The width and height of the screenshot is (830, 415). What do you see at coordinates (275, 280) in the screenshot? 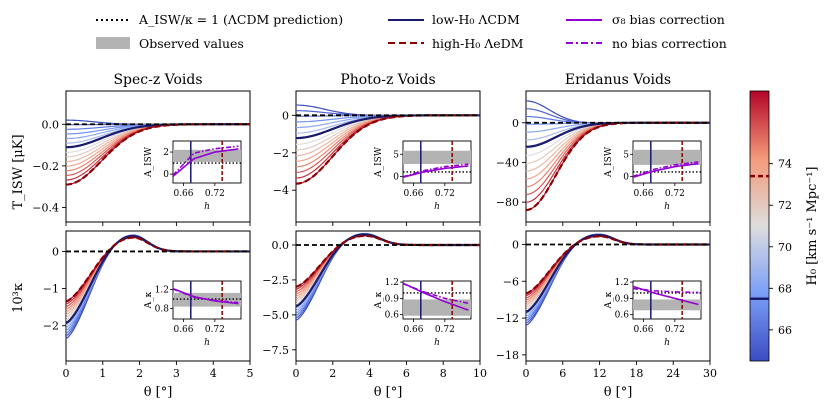
I see `y-tick-label: −2.5` at bounding box center [275, 280].